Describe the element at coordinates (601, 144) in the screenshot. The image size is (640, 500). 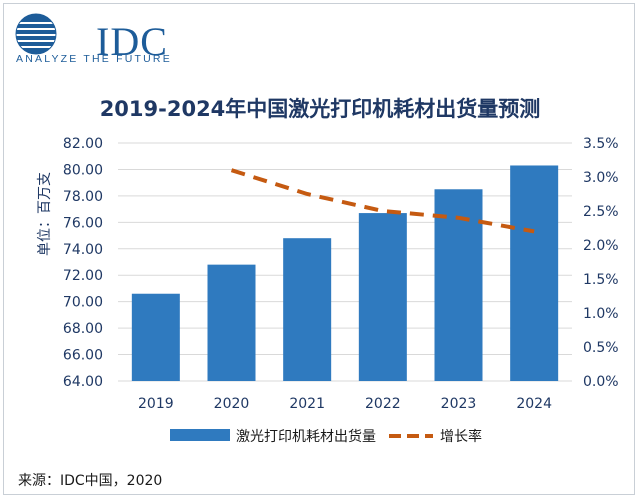
I see `y2-tick-label: 3.5%` at that location.